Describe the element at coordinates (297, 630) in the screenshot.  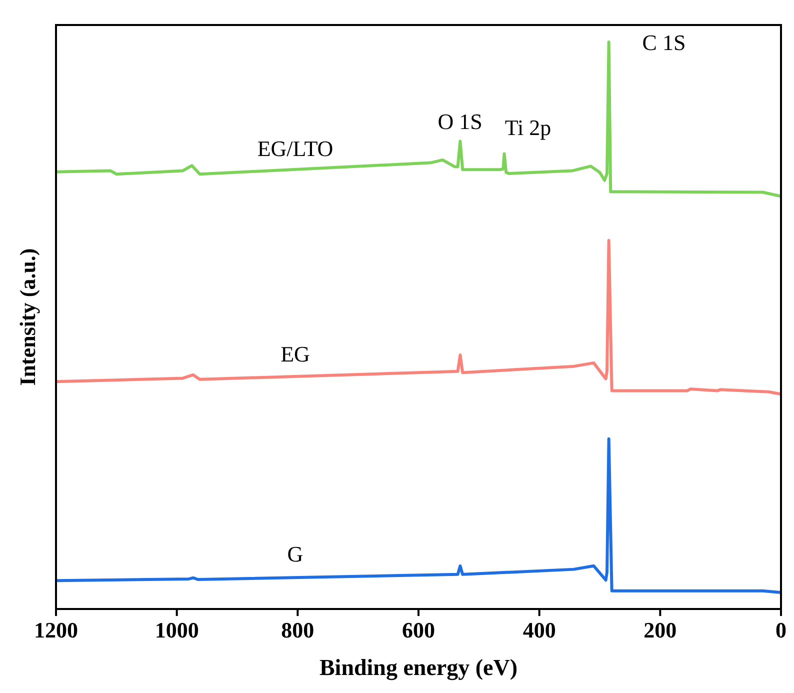
I see `x-tick-label: 800` at that location.